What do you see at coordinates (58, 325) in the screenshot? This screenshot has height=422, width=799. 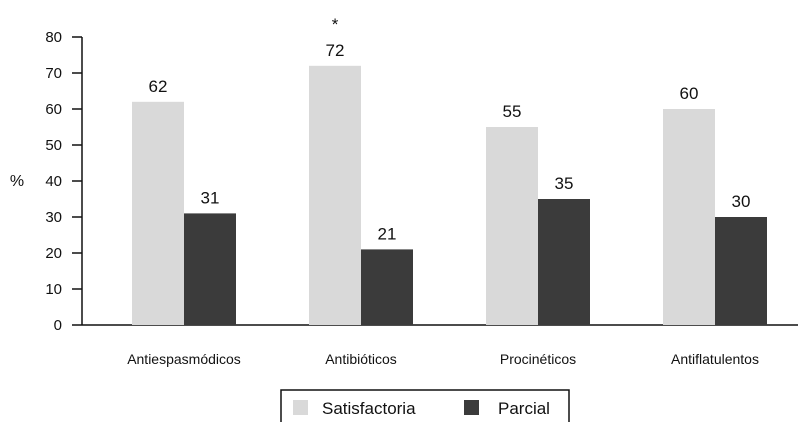 I see `y-tick-label: 0` at bounding box center [58, 325].